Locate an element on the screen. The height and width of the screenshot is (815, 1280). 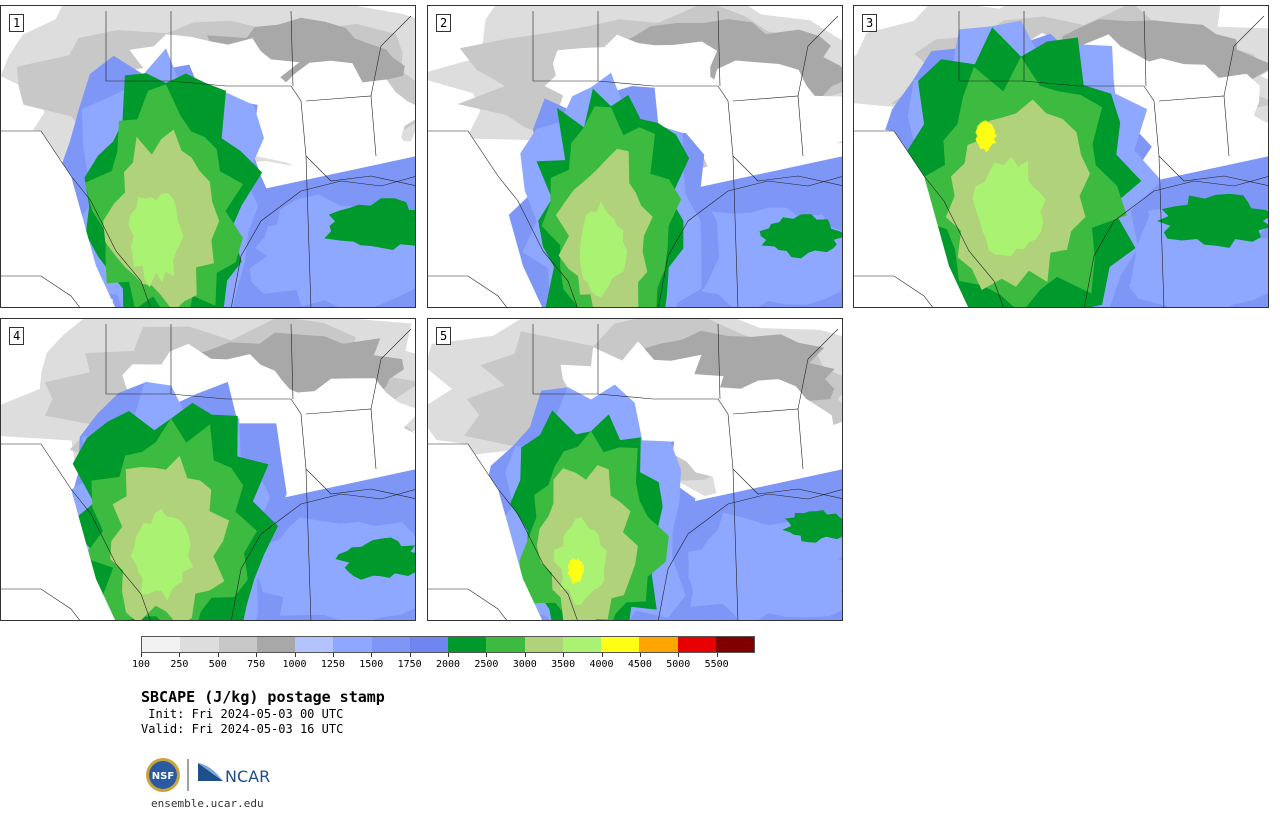
colorbar-tick-label: 1250 is located at coordinates (332, 664).